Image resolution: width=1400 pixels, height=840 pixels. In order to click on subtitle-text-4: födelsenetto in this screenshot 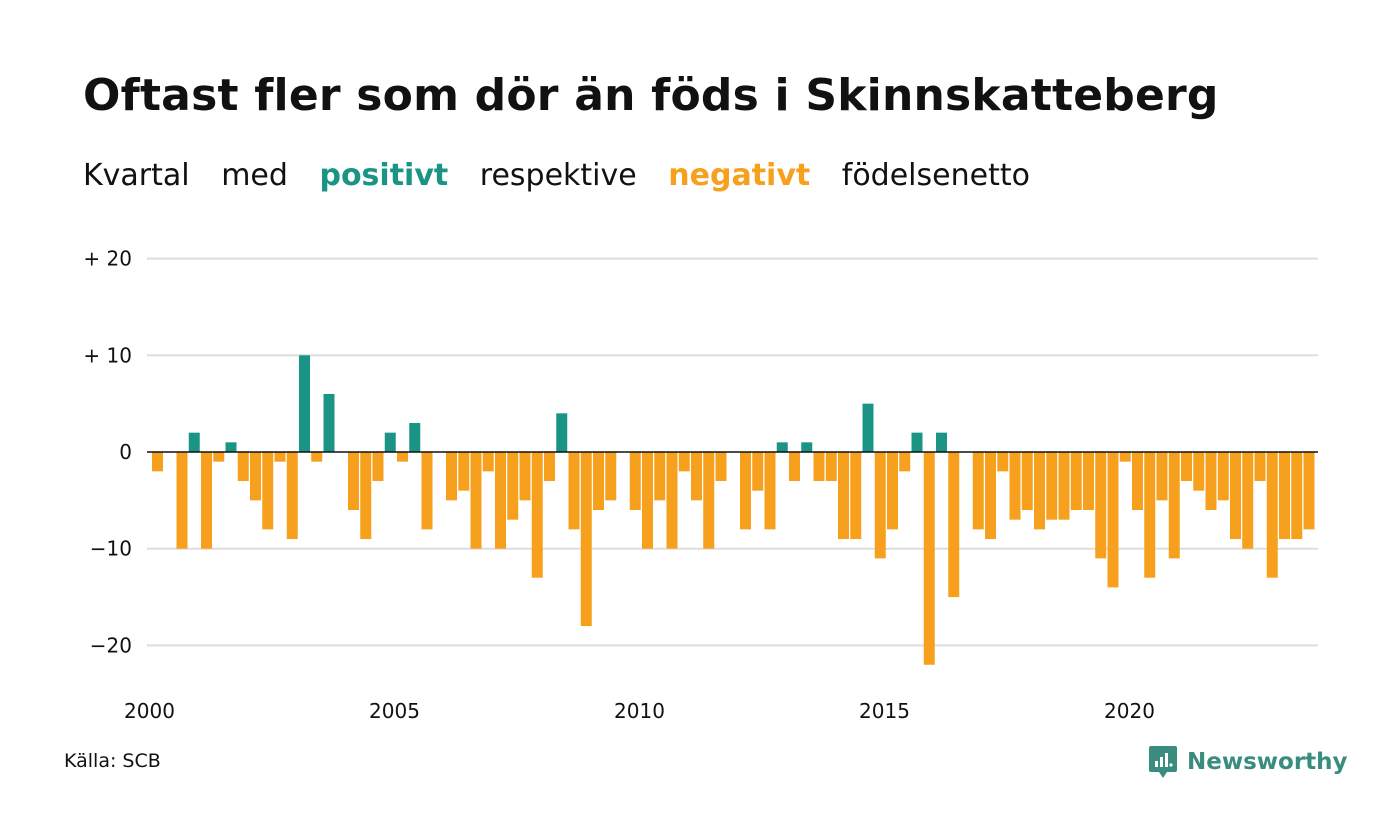, I will do `click(935, 175)`.